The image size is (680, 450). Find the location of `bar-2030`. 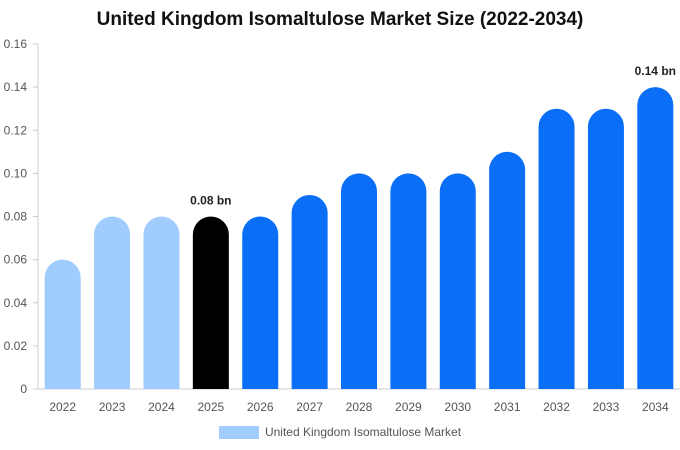

bar-2030 is located at coordinates (457, 281).